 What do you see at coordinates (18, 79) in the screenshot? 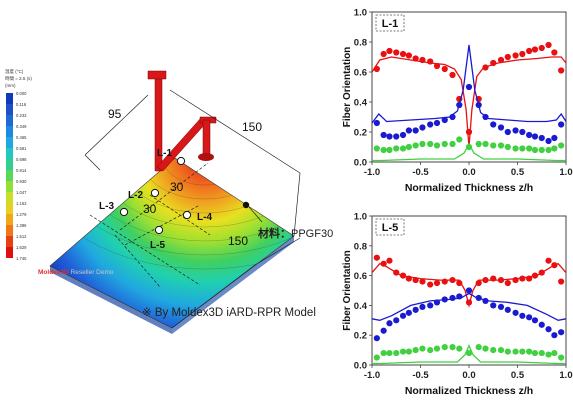
I see `legend-header-2: 時間 = 2.5 (s)` at bounding box center [18, 79].